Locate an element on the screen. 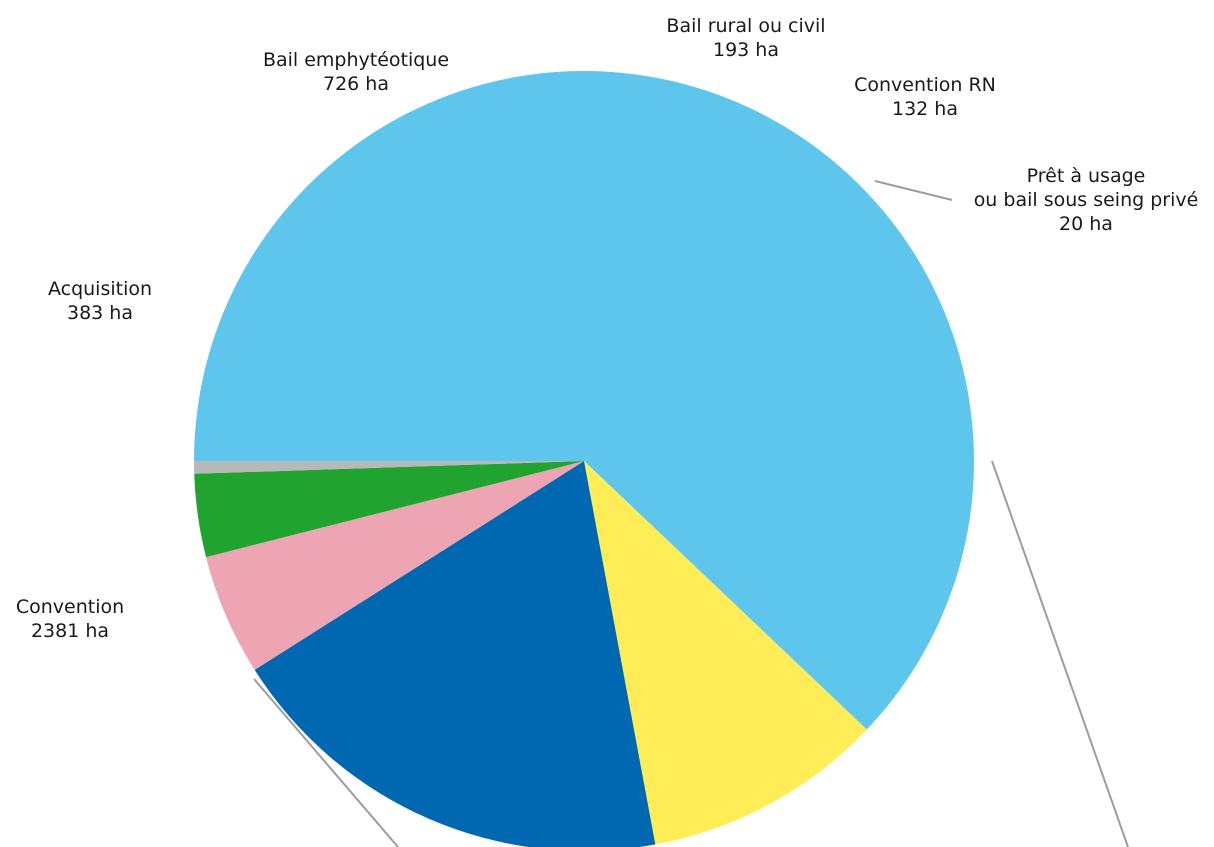  slice-value-label: 2381 ha is located at coordinates (70, 631).